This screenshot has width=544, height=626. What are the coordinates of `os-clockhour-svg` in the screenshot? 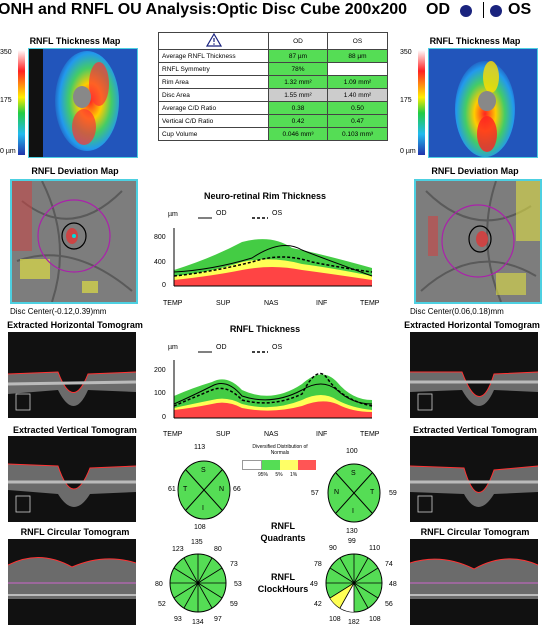 It's located at (354, 583).